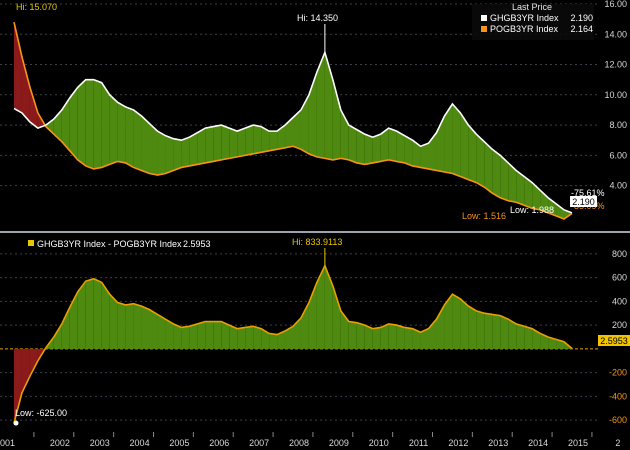 The height and width of the screenshot is (450, 630). What do you see at coordinates (615, 34) in the screenshot?
I see `top-y-tick-label-5: 14.00` at bounding box center [615, 34].